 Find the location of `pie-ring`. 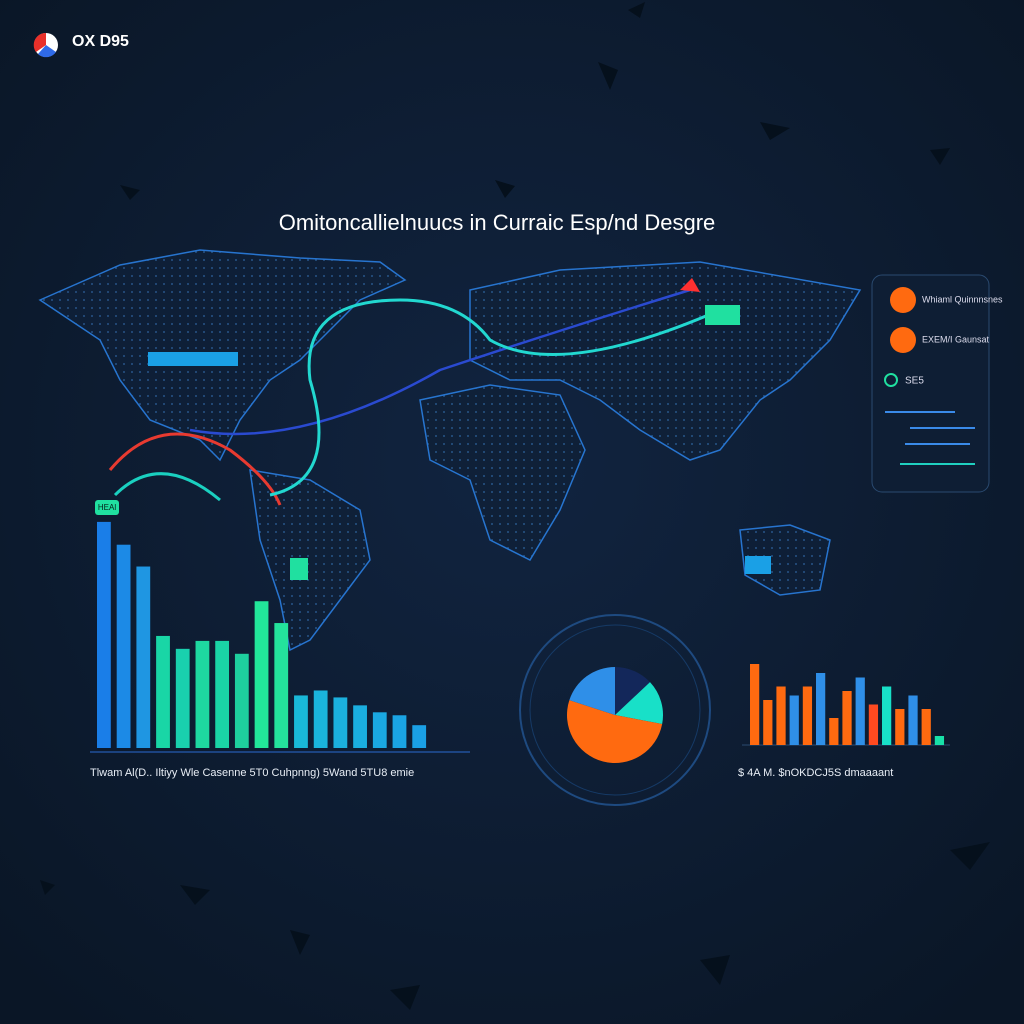

pie-ring is located at coordinates (615, 710).